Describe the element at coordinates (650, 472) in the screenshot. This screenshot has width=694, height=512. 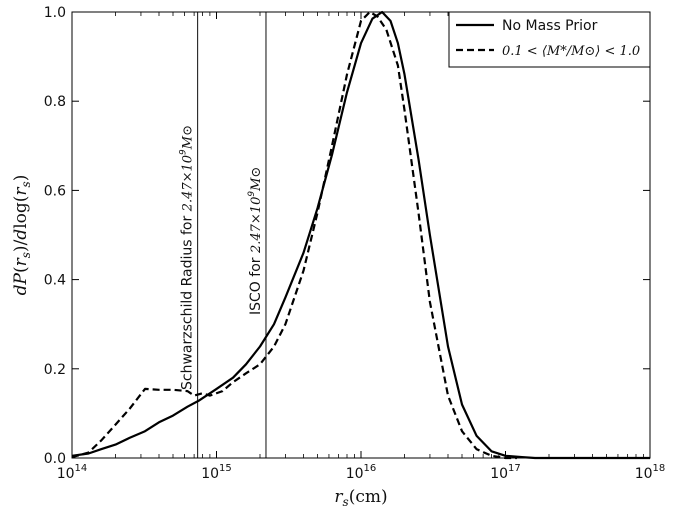
I see `x-tick-label: 1018` at that location.